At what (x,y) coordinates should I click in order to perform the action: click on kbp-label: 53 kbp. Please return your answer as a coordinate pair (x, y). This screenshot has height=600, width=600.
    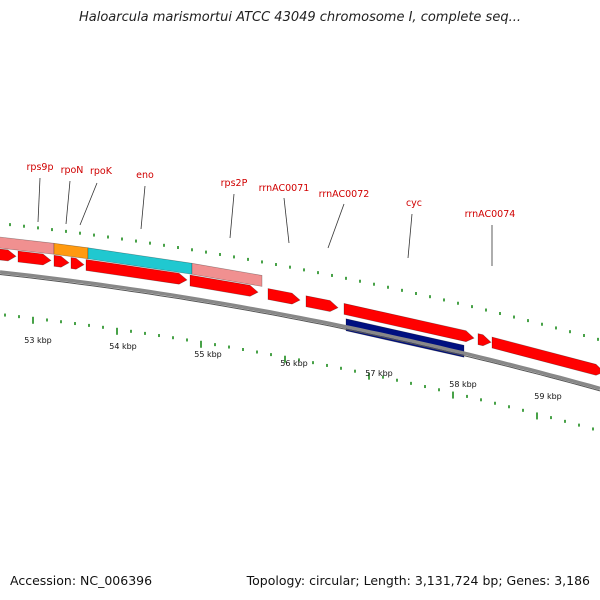
    Looking at the image, I should click on (38, 340).